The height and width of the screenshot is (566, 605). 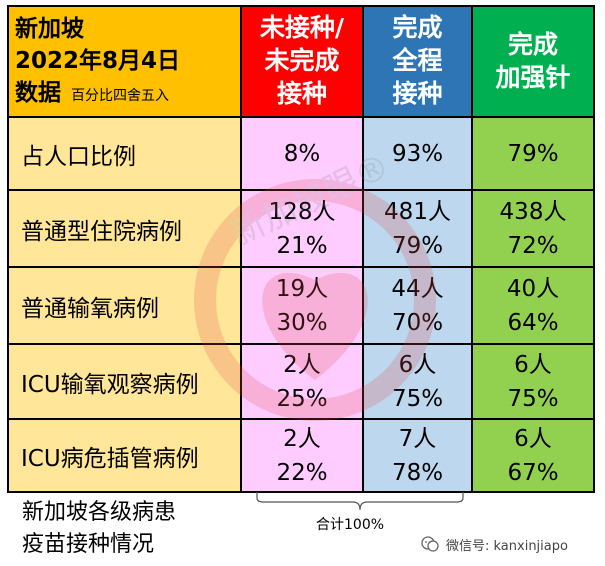 What do you see at coordinates (303, 229) in the screenshot?
I see `cell-hospitalized-unvaccinated: 128人 21%` at bounding box center [303, 229].